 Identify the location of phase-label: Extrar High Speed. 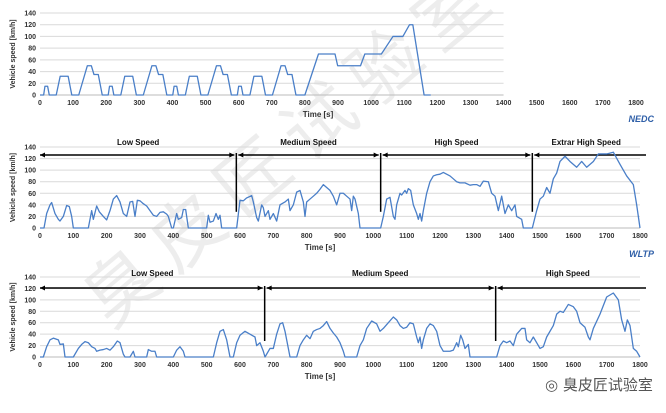
(585, 142).